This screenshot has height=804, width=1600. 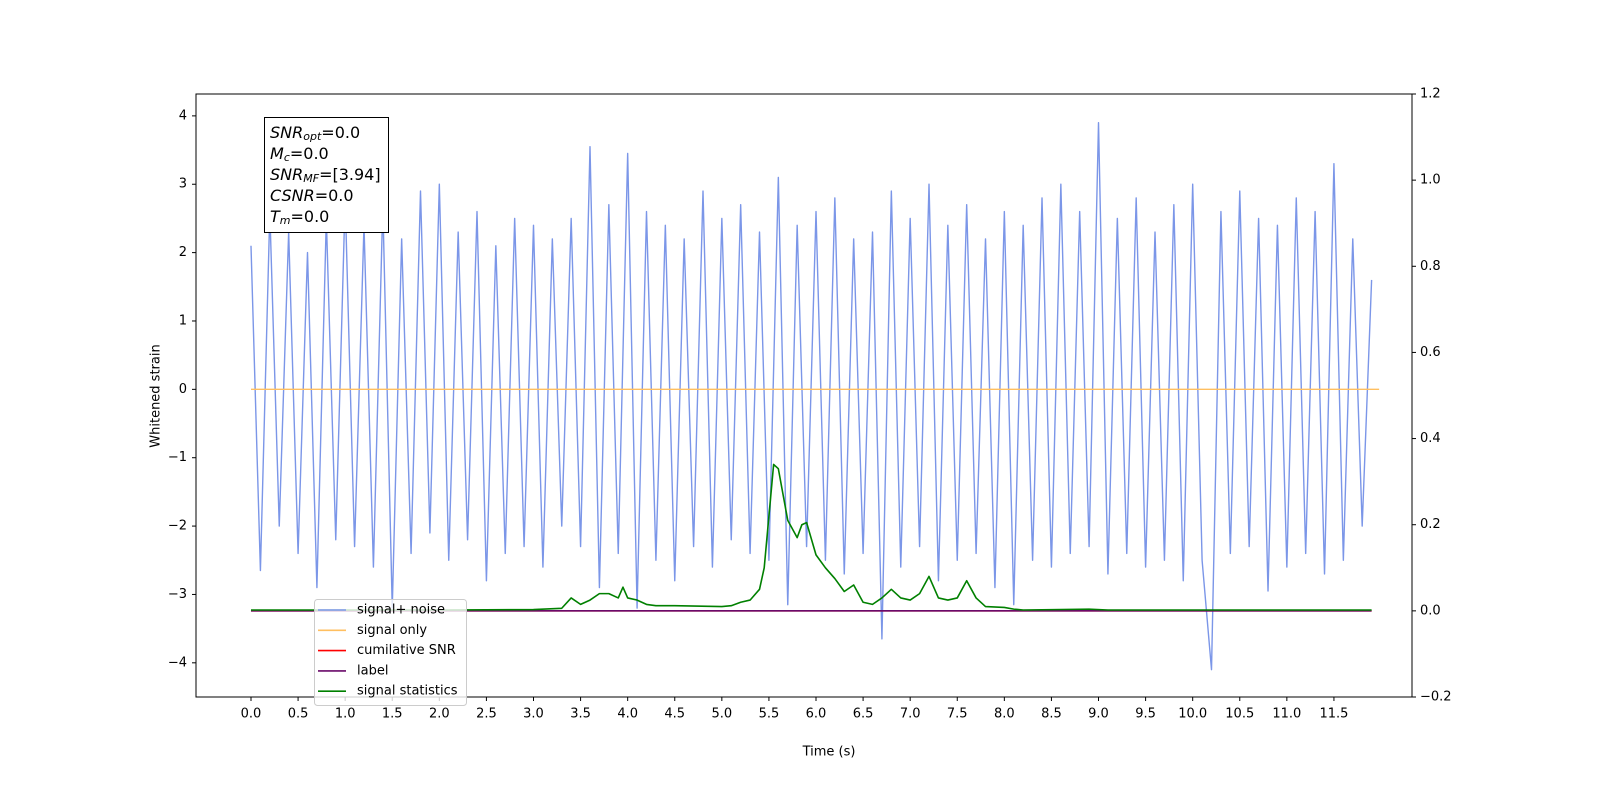 I want to click on y-tick-label: 2, so click(x=183, y=252).